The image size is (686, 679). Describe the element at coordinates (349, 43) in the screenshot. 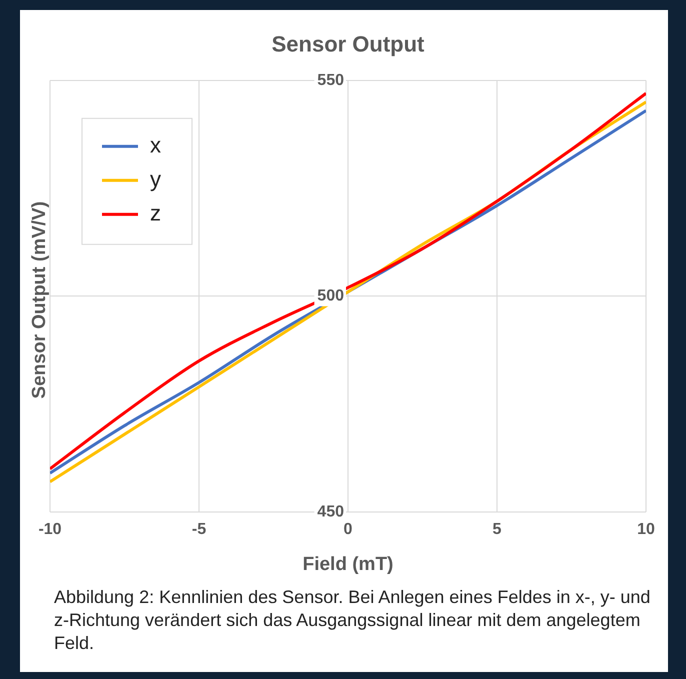

I see `chart-title: Sensor Output` at that location.